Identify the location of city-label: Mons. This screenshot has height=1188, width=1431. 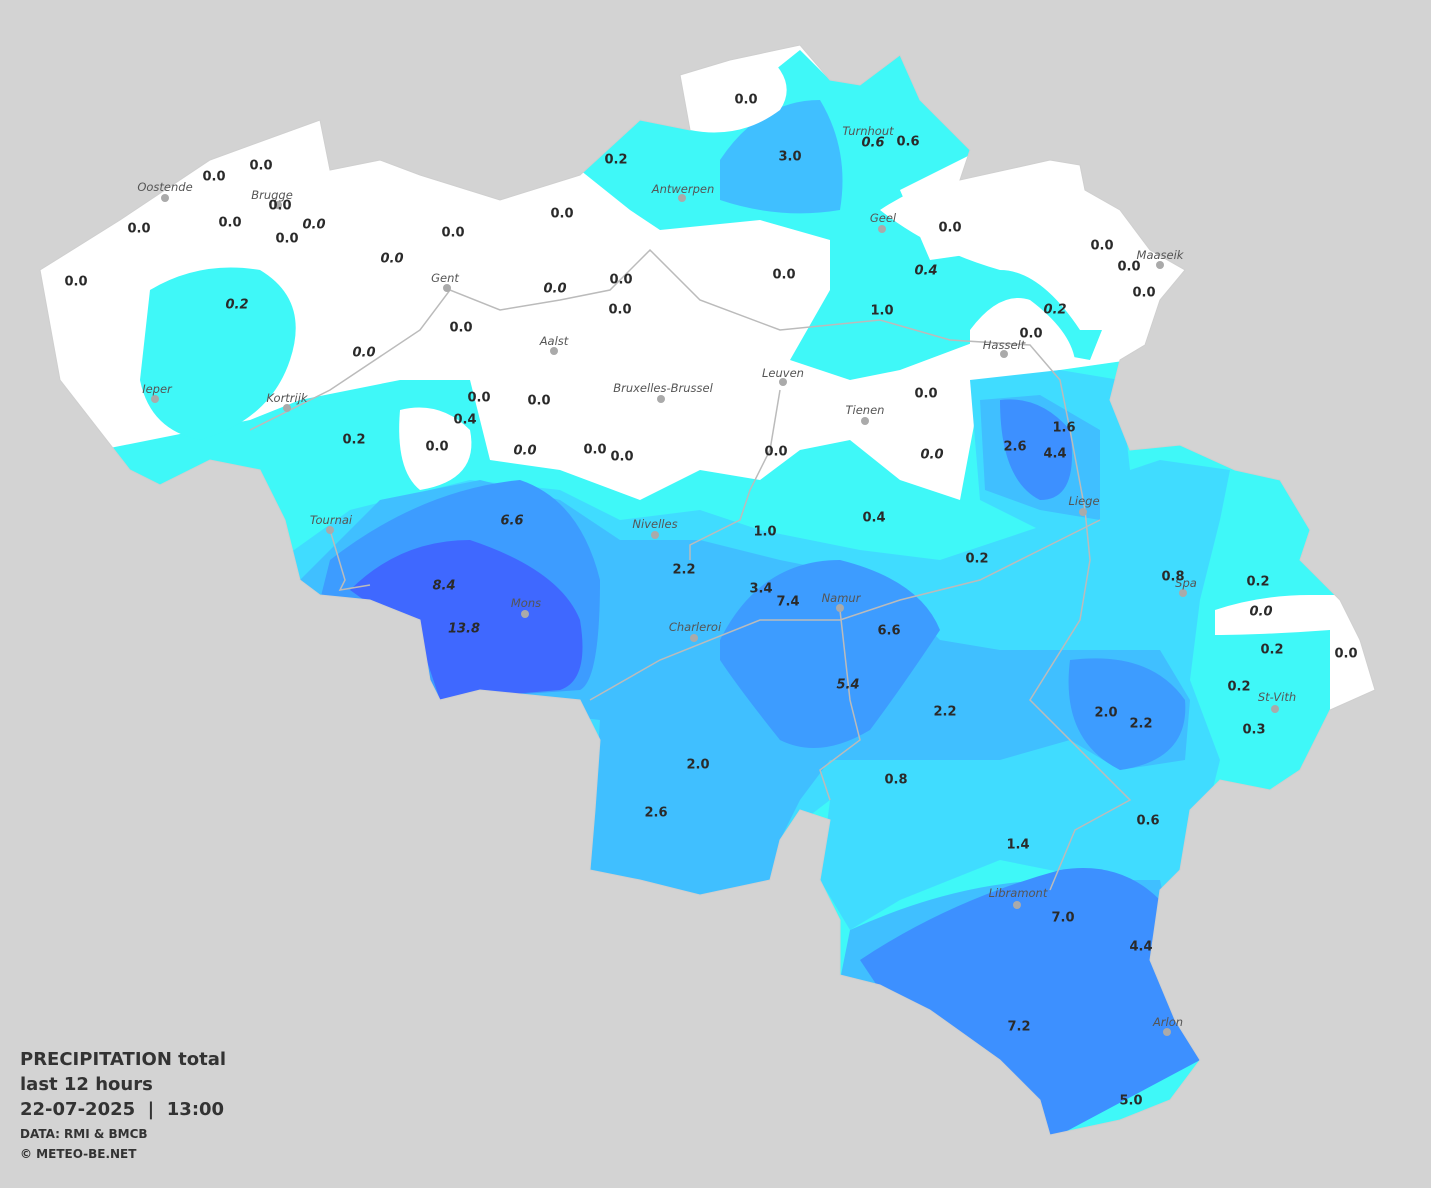
(526, 603).